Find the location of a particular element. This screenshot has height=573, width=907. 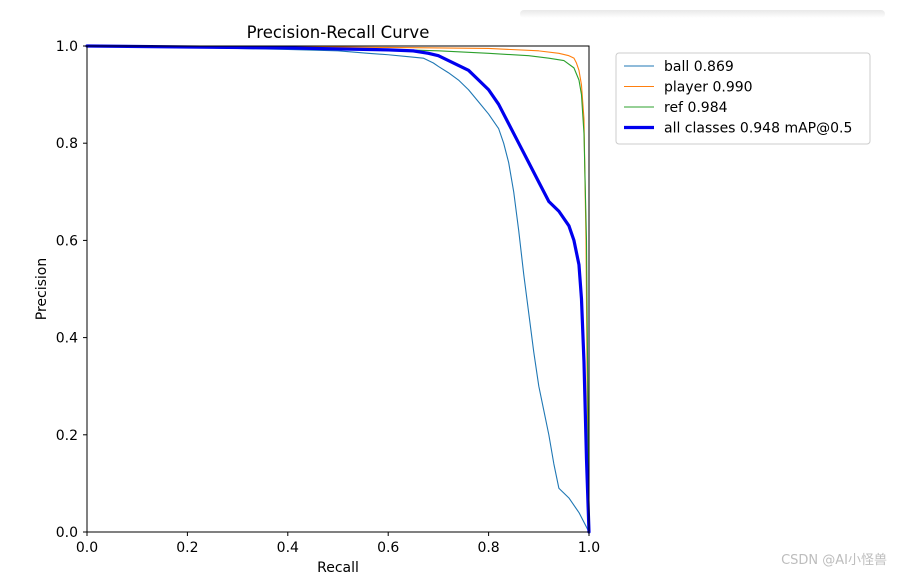

y-tick-label: 0.4 is located at coordinates (67, 339).